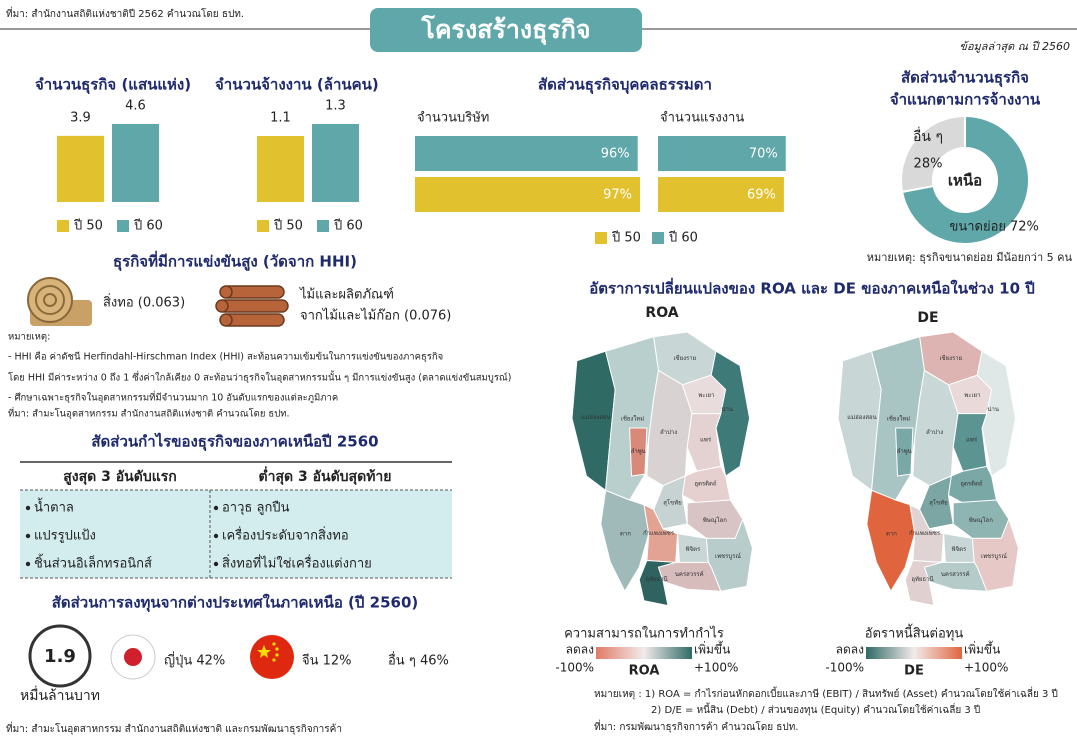 This screenshot has height=742, width=1077. Describe the element at coordinates (54, 507) in the screenshot. I see `table-cell: น้ำตาล` at that location.